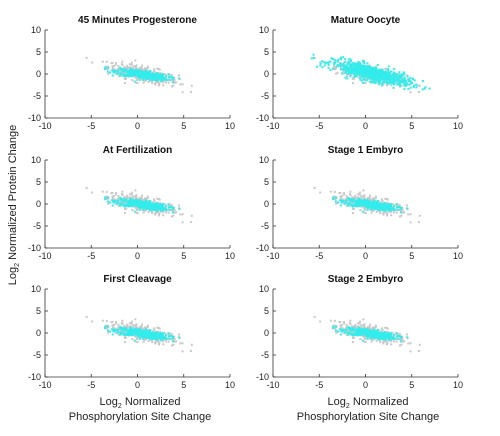 Image resolution: width=500 pixels, height=436 pixels. What do you see at coordinates (109, 402) in the screenshot?
I see `x-axis-label-left-main: Log` at bounding box center [109, 402].